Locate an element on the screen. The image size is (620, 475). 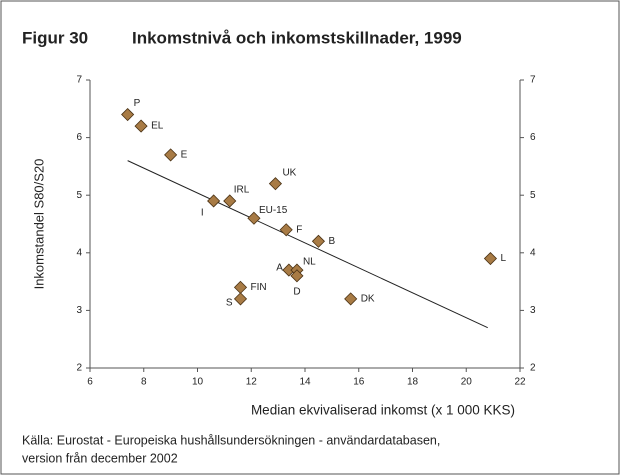
point-label: EL is located at coordinates (157, 126).